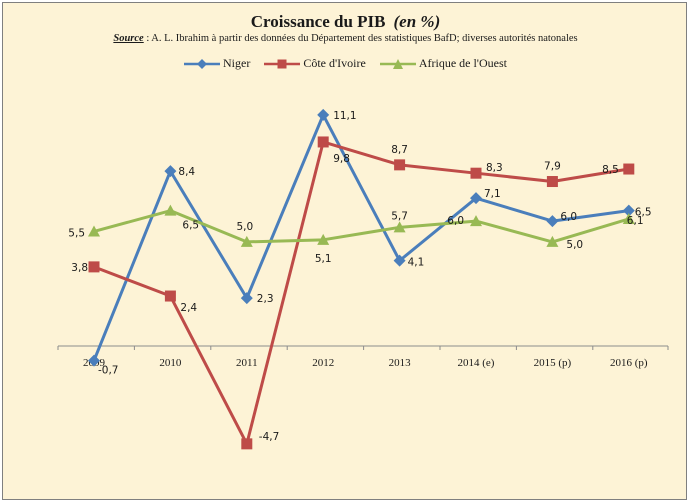  I want to click on legend-item-cote-divoire: Côte d'Ivoire, so click(315, 63).